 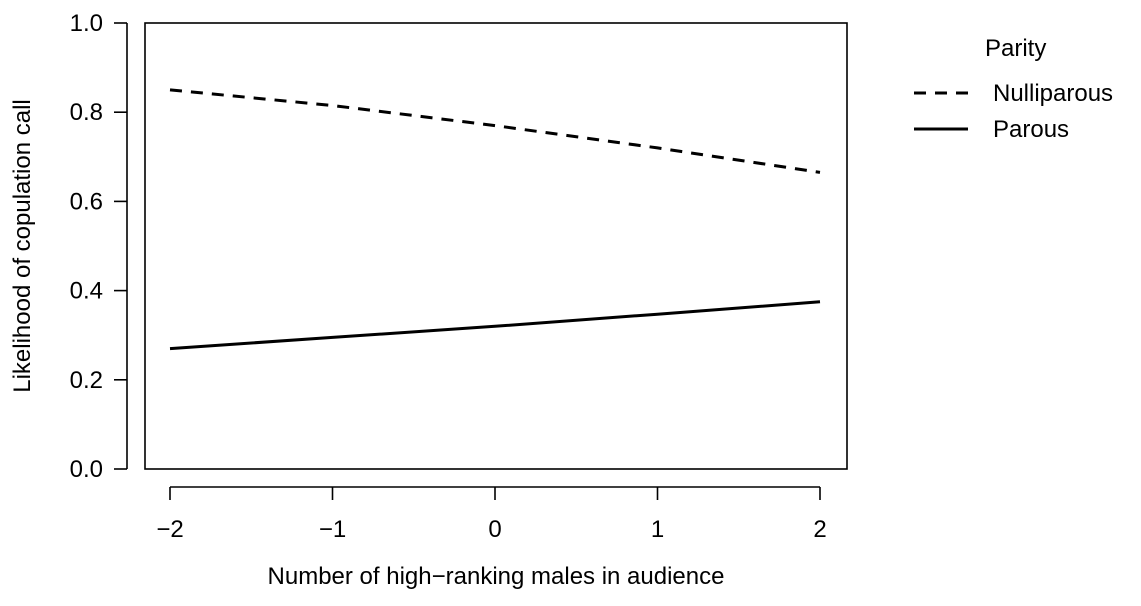 I want to click on y-axis: 0.0 0.2 0.4 0.6 0.8 1.0, so click(x=99, y=246).